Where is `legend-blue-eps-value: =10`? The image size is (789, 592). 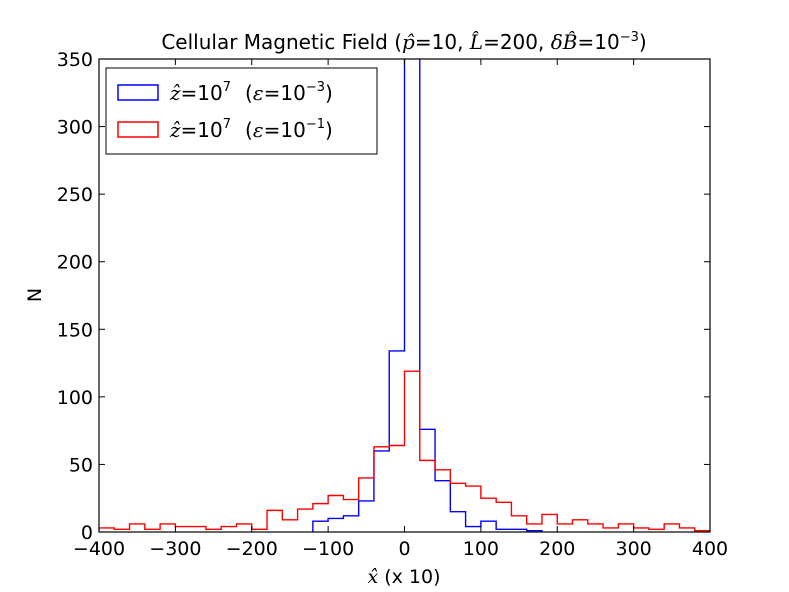 legend-blue-eps-value: =10 is located at coordinates (285, 93).